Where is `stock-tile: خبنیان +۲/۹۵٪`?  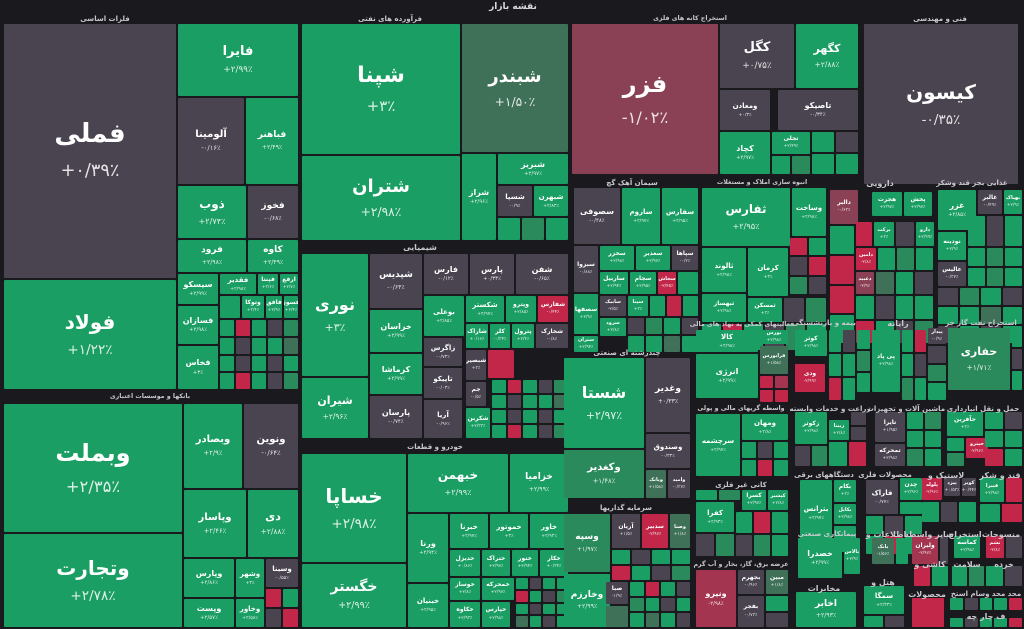
stock-tile: خبنیان +۲/۹۵٪ is located at coordinates (428, 605).